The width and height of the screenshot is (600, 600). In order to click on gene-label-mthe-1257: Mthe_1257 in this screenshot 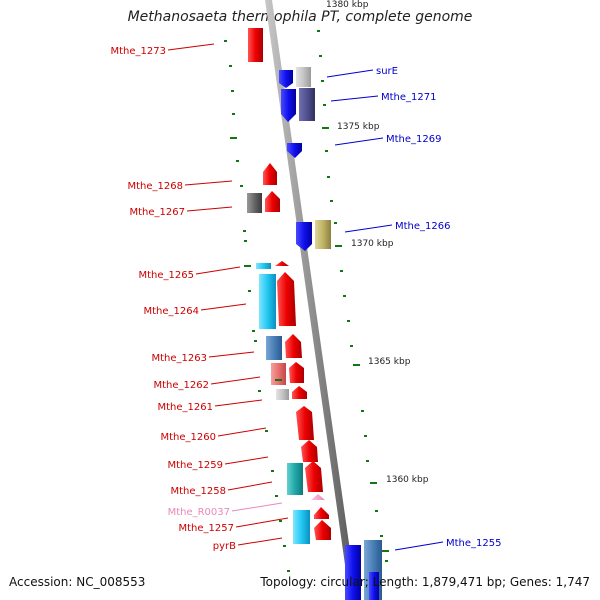, I will do `click(207, 528)`.